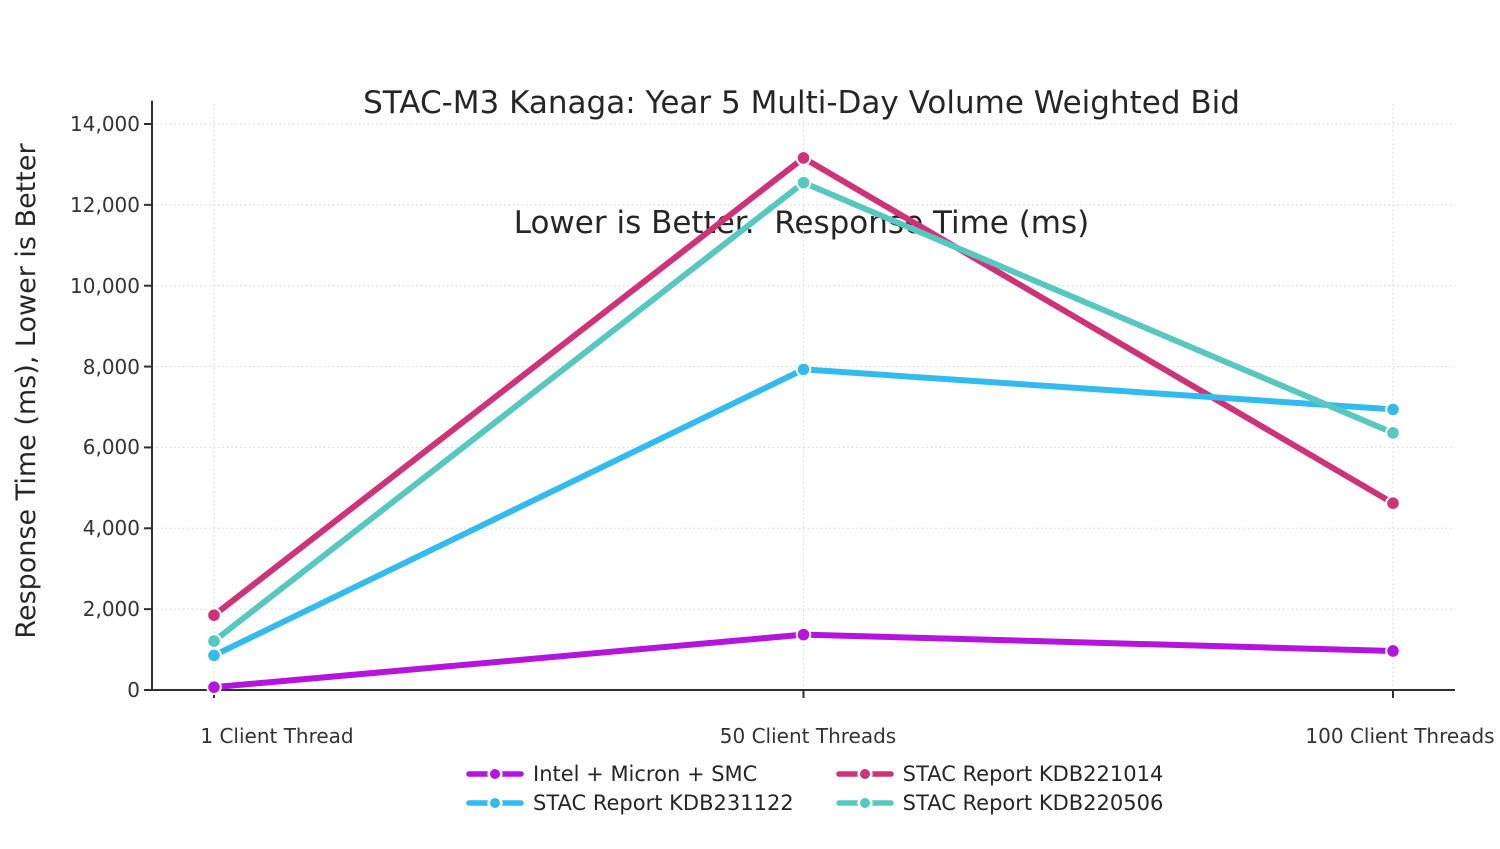  What do you see at coordinates (1033, 803) in the screenshot?
I see `legend-label: STAC Report KDB220506` at bounding box center [1033, 803].